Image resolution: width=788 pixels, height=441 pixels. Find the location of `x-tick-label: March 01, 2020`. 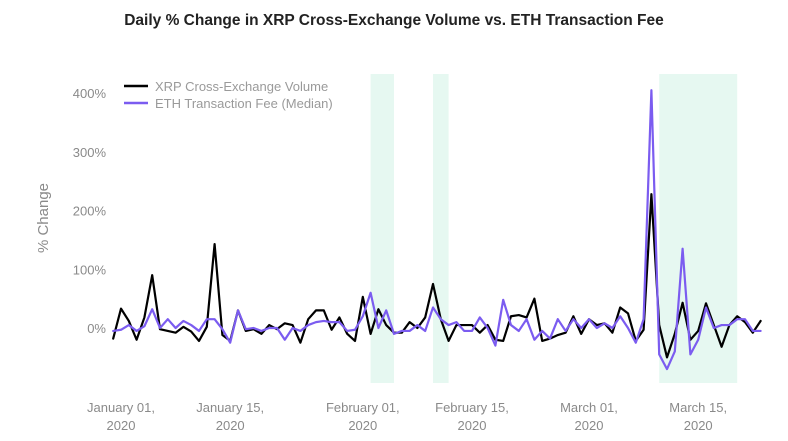

x-tick-label: March 01, 2020 is located at coordinates (589, 416).